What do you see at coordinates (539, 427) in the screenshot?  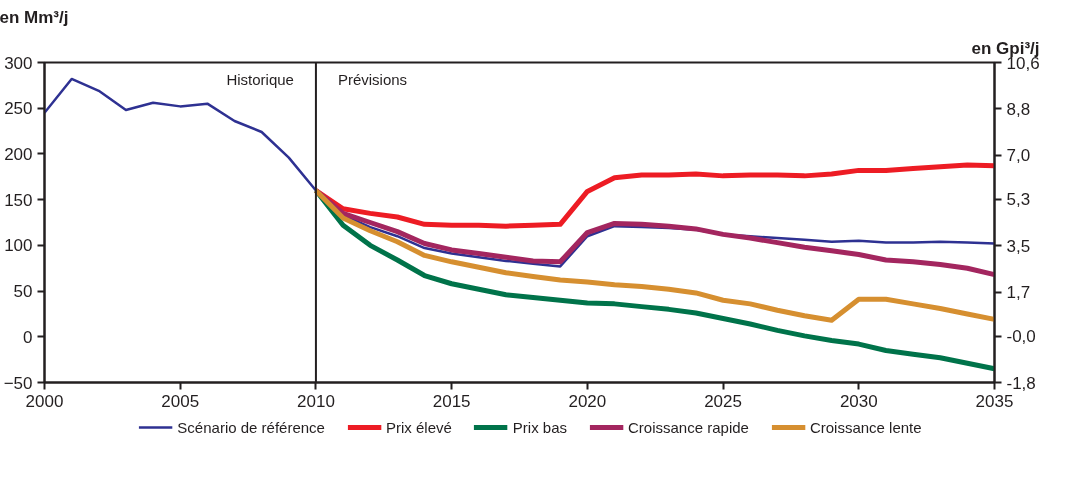 I see `legend-label: Prix bas` at bounding box center [539, 427].